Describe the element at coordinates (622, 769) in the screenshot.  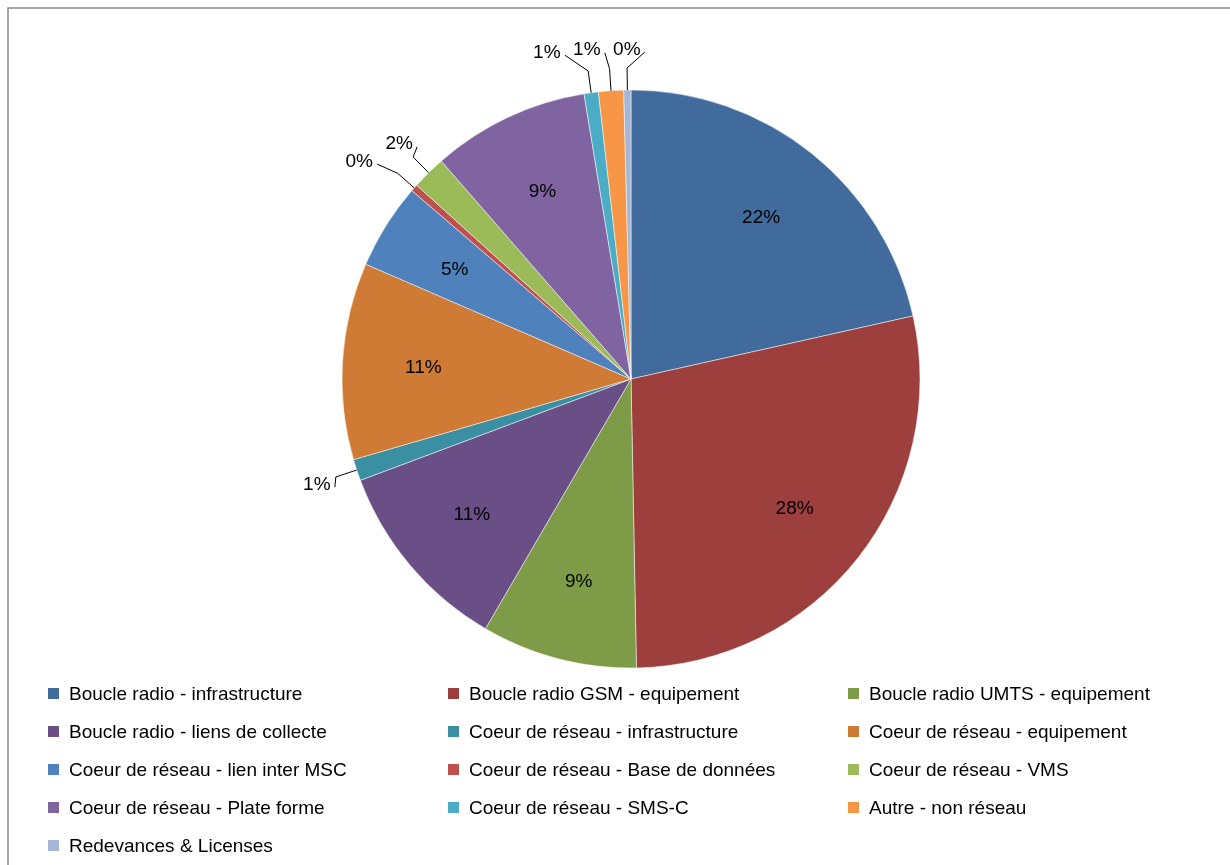
I see `legend-label: Coeur de réseau - Base de données` at that location.